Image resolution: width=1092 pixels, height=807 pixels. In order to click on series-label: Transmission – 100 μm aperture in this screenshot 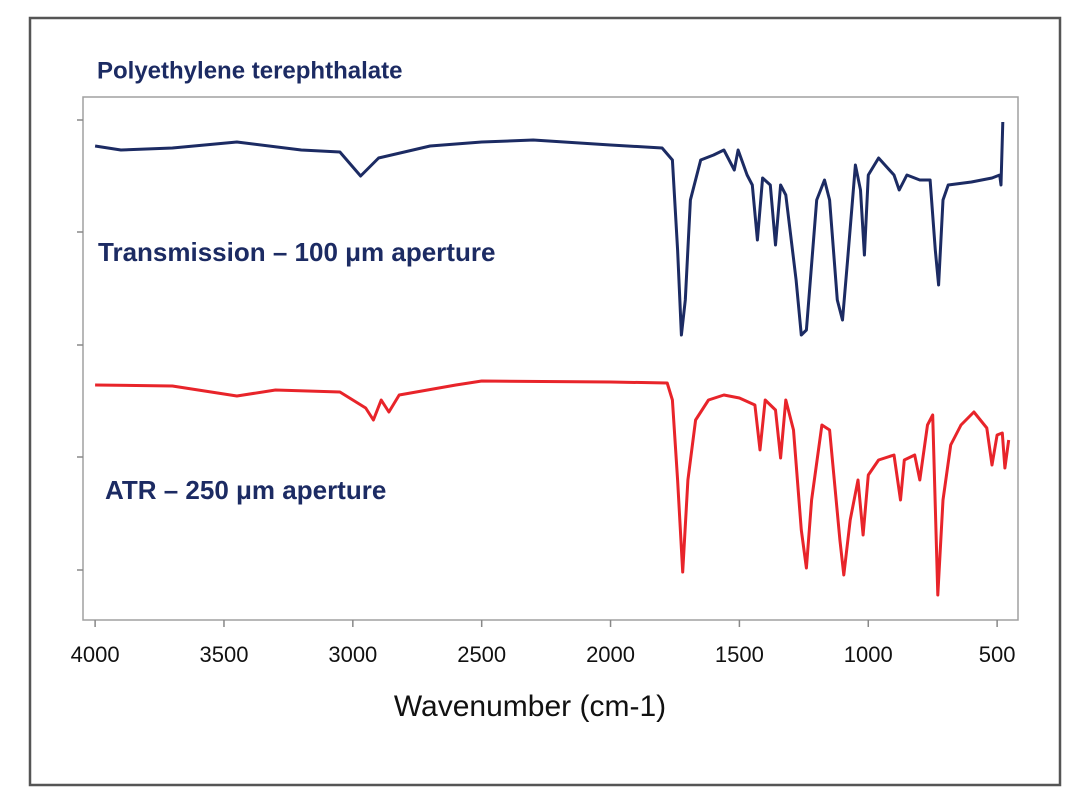, I will do `click(296, 252)`.